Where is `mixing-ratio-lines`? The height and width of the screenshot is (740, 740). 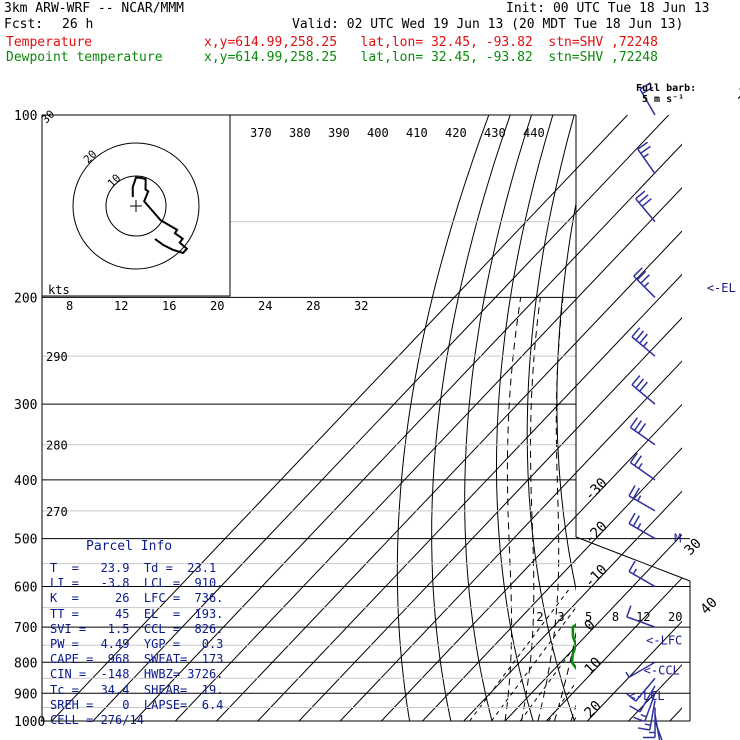 mixing-ratio-lines is located at coordinates (522, 653).